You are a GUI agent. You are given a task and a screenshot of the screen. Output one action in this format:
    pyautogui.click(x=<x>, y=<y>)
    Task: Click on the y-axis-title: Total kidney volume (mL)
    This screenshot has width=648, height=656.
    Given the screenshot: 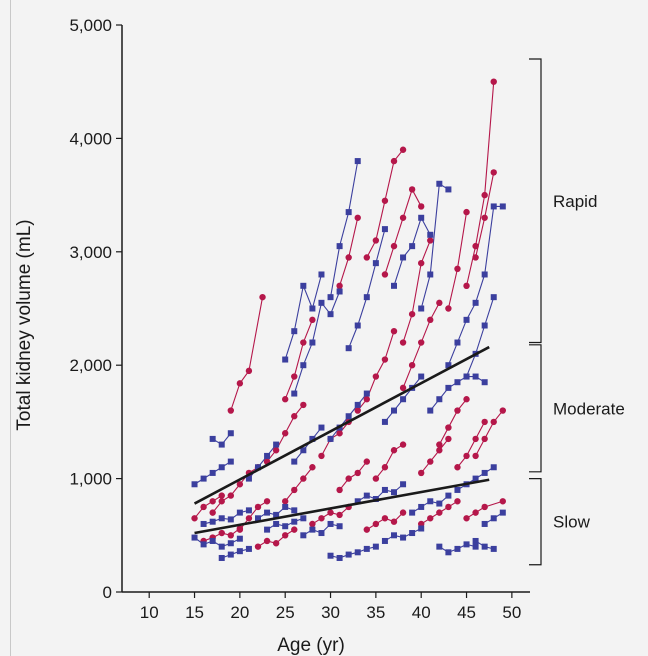 What is the action you would take?
    pyautogui.click(x=24, y=324)
    